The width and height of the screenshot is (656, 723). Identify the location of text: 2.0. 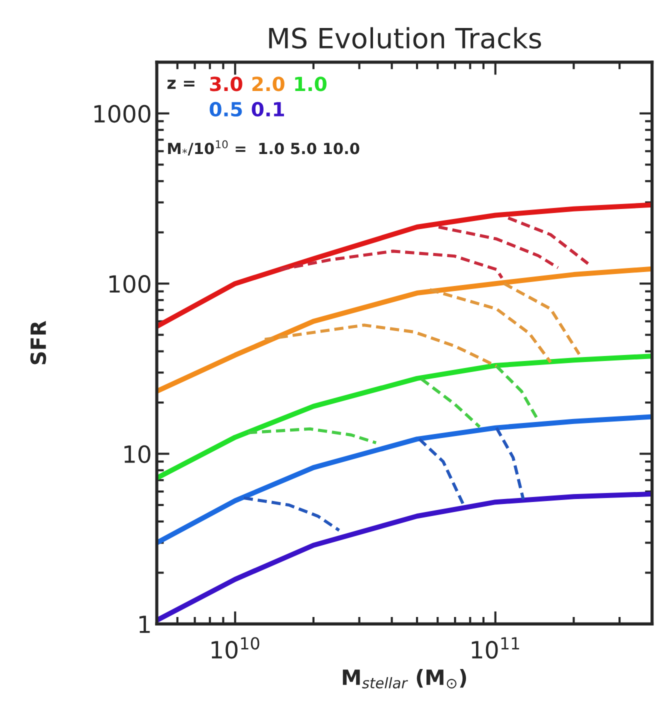
(268, 84).